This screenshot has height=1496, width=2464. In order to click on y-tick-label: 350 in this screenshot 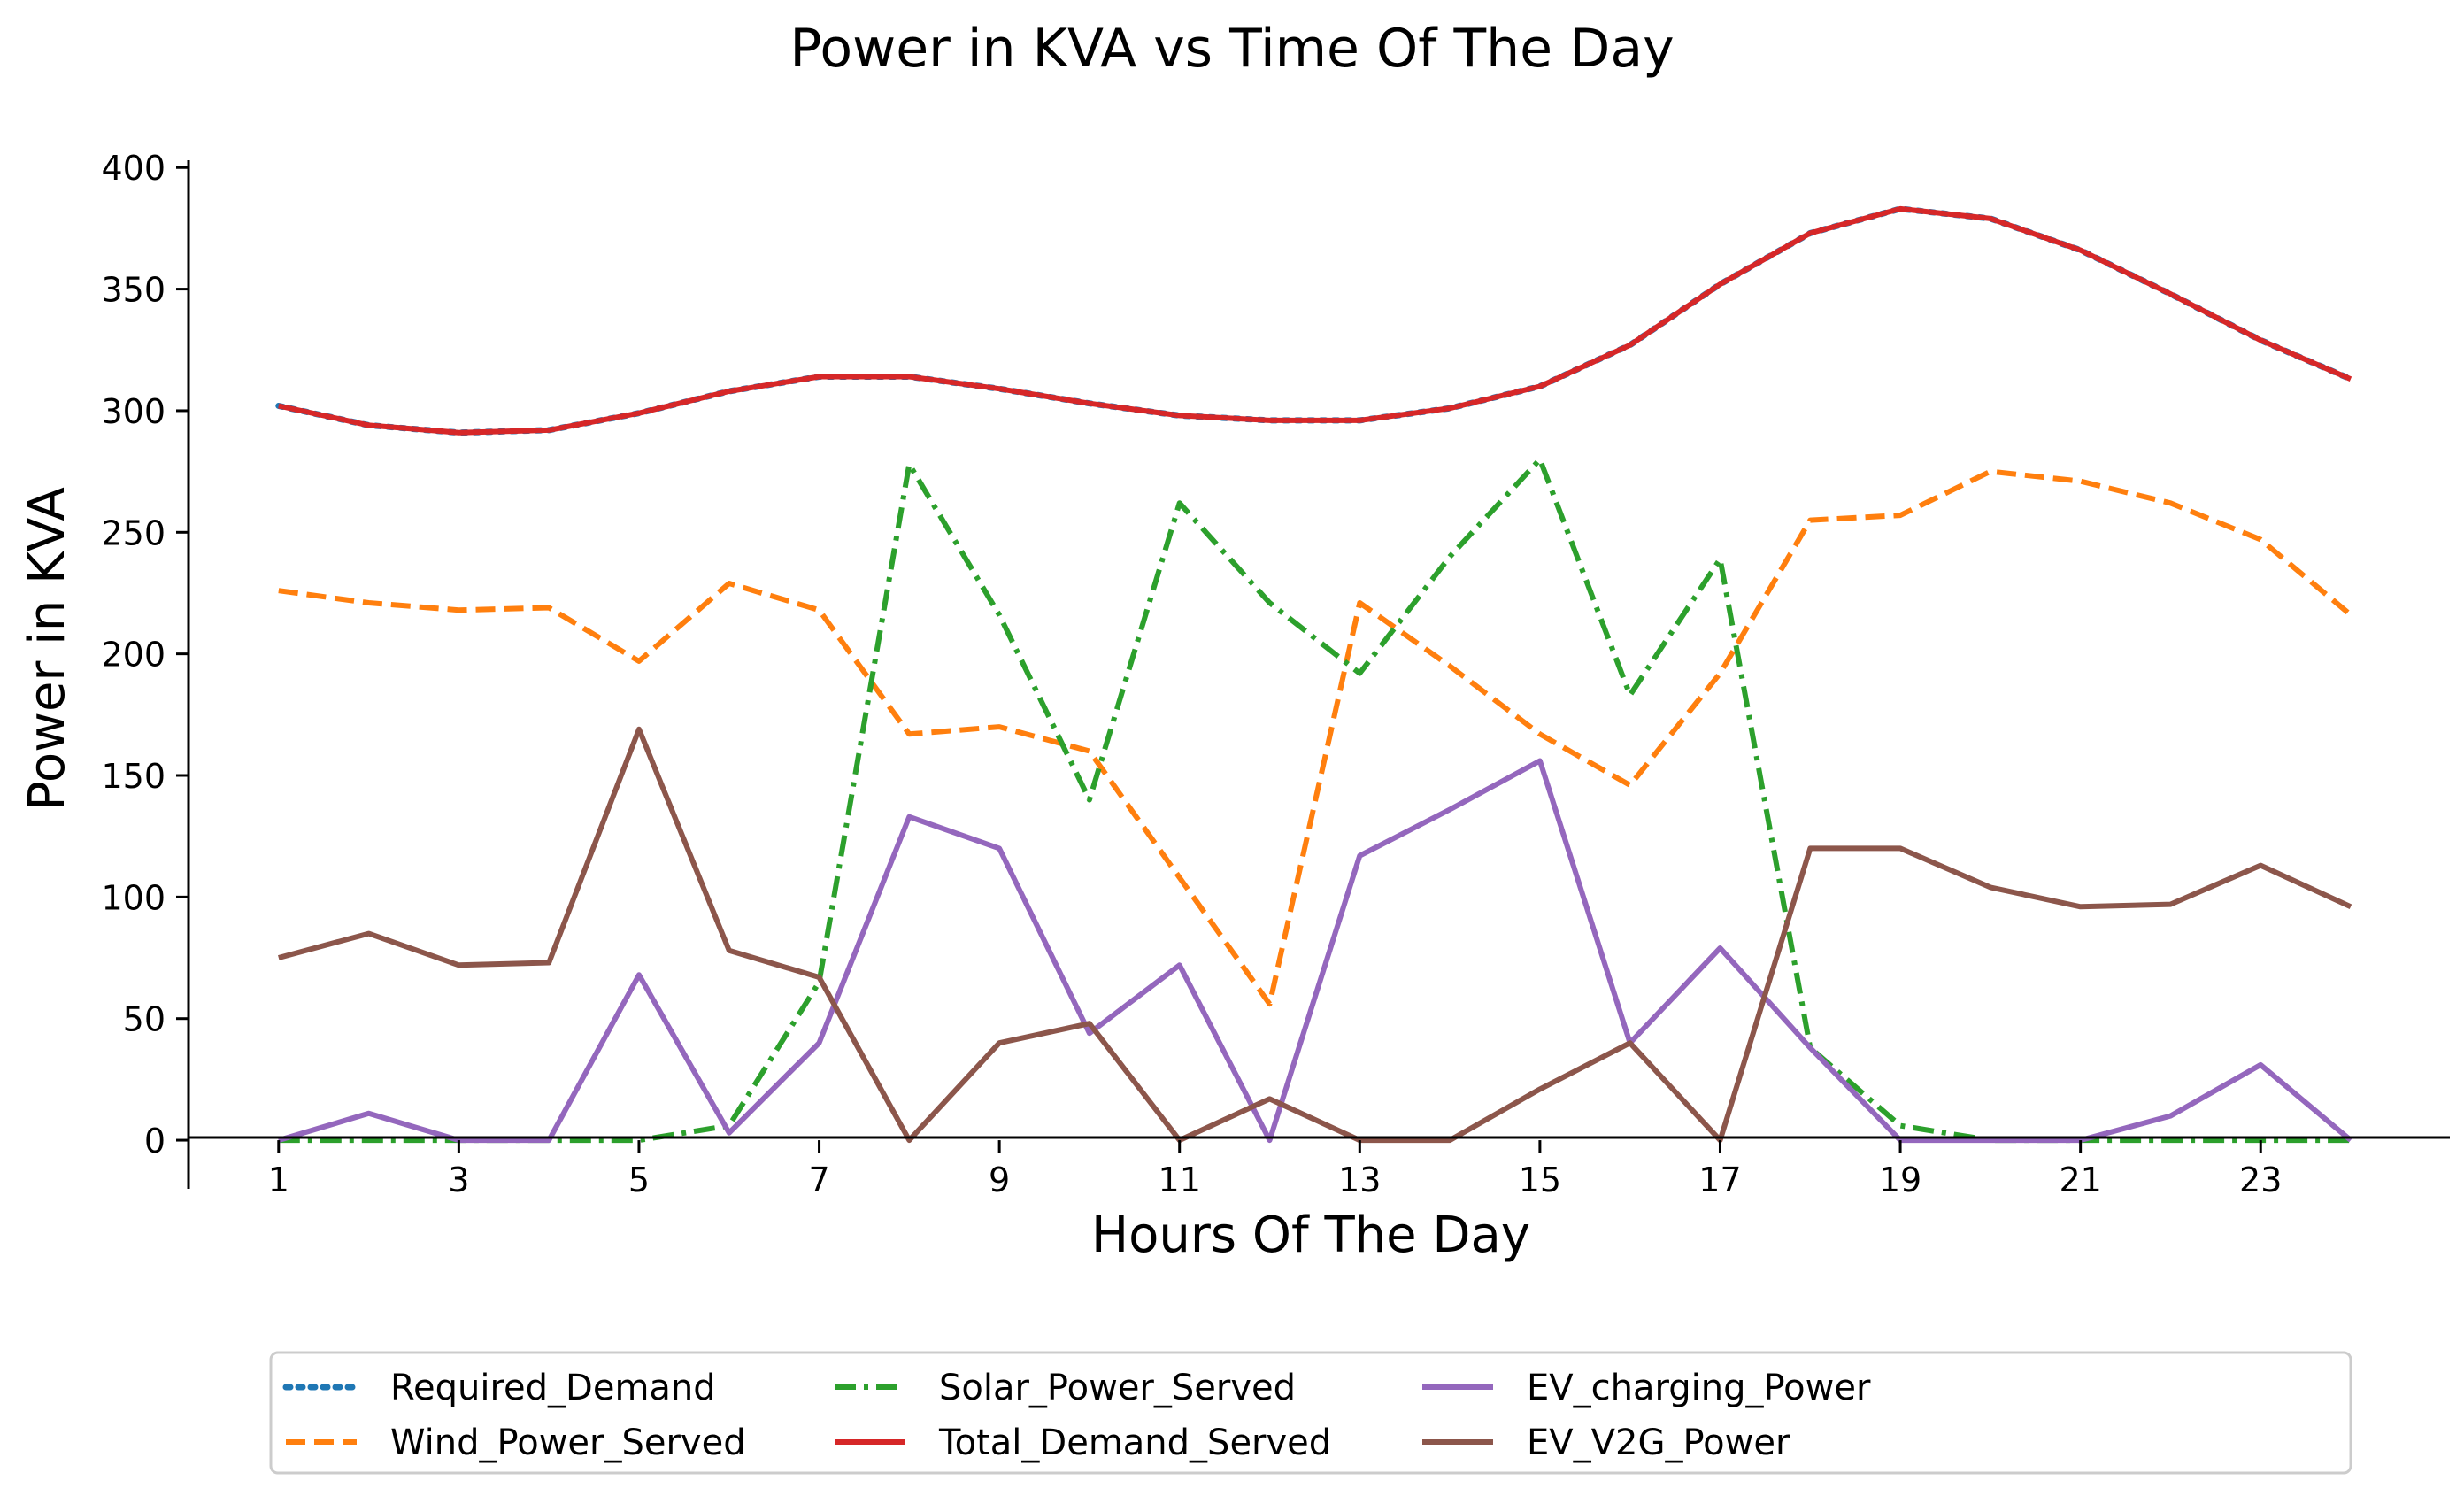, I will do `click(134, 290)`.